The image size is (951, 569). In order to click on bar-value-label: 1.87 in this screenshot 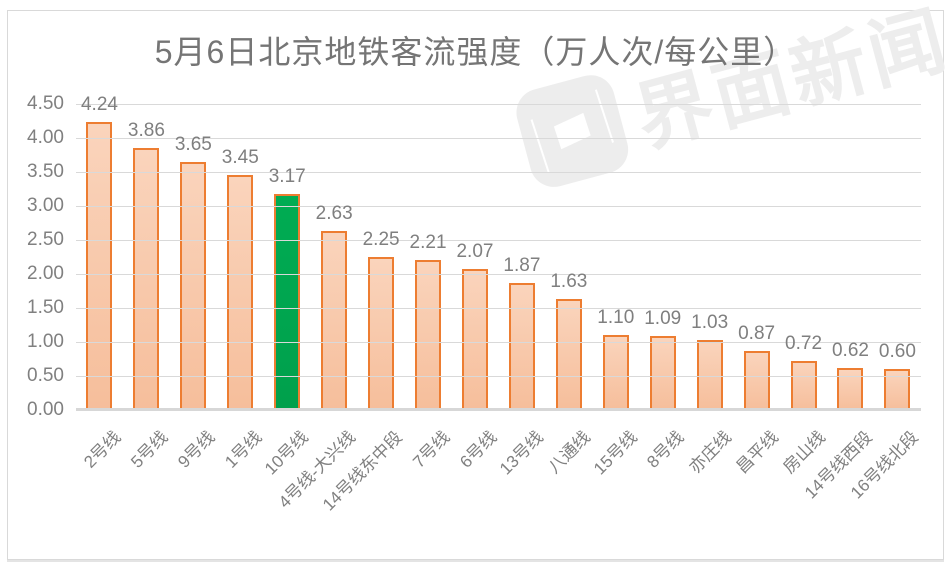, I will do `click(522, 265)`.